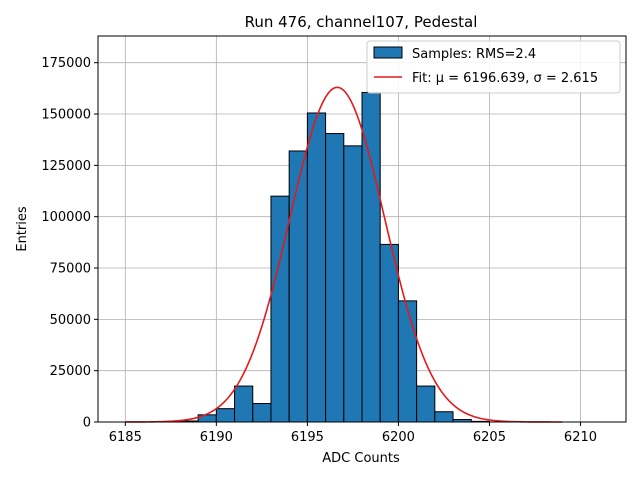  I want to click on y-tick-label: 125000, so click(66, 166).